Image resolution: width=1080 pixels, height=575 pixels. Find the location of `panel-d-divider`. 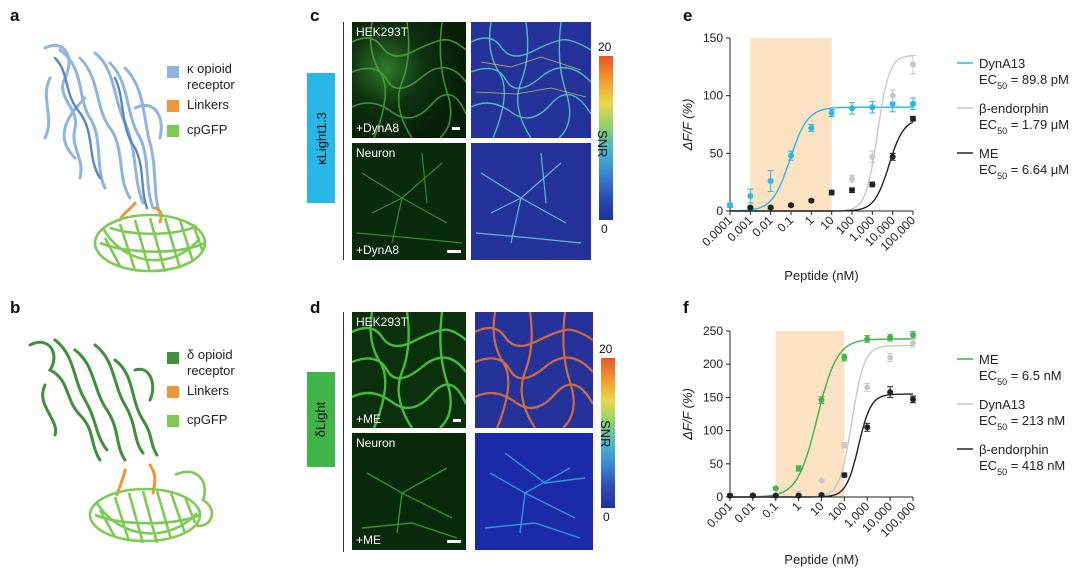

panel-d-divider is located at coordinates (343, 432).